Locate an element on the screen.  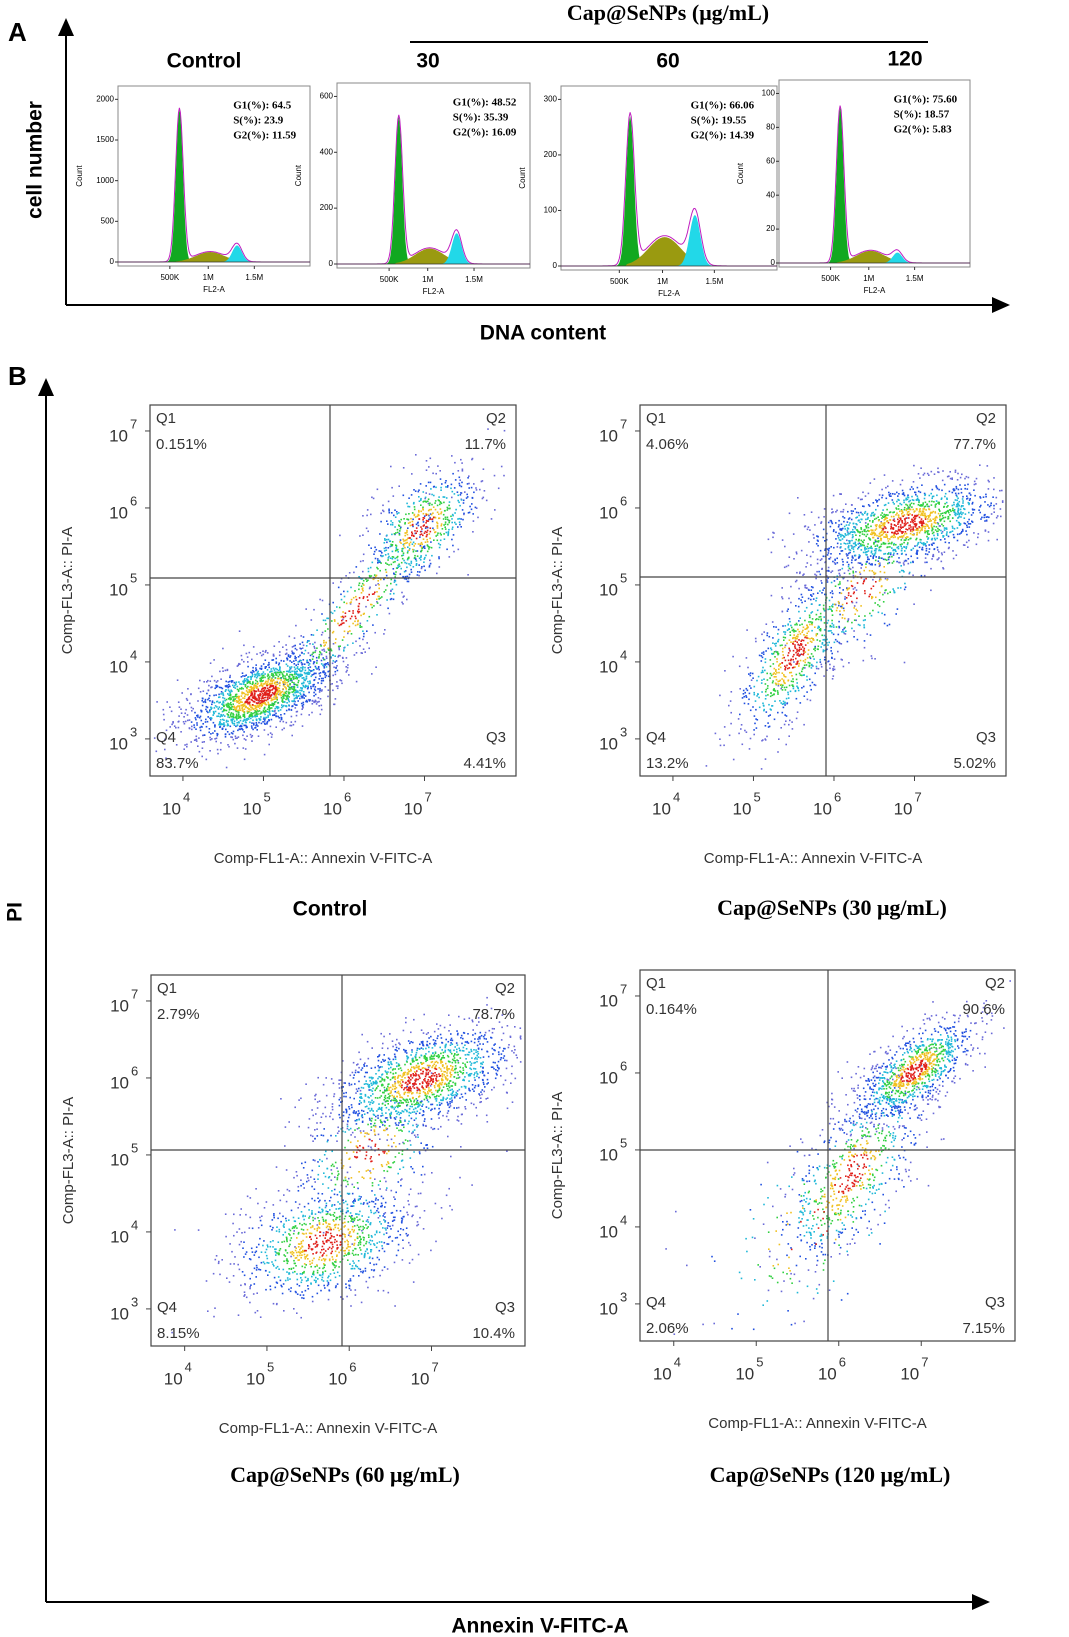
plot-frame is located at coordinates (333, 590).